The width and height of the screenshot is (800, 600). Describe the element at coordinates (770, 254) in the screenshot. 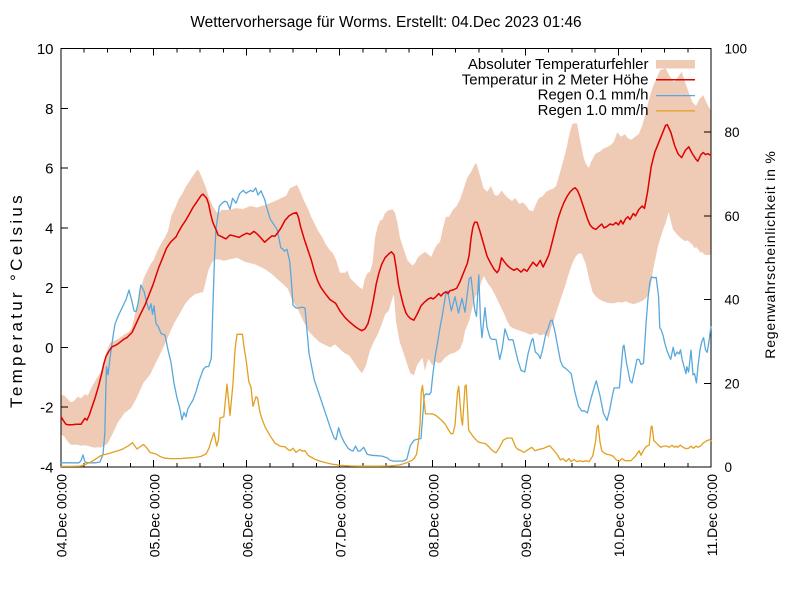

I see `svg-text: Regenwahrscheinlichkeit in %` at that location.